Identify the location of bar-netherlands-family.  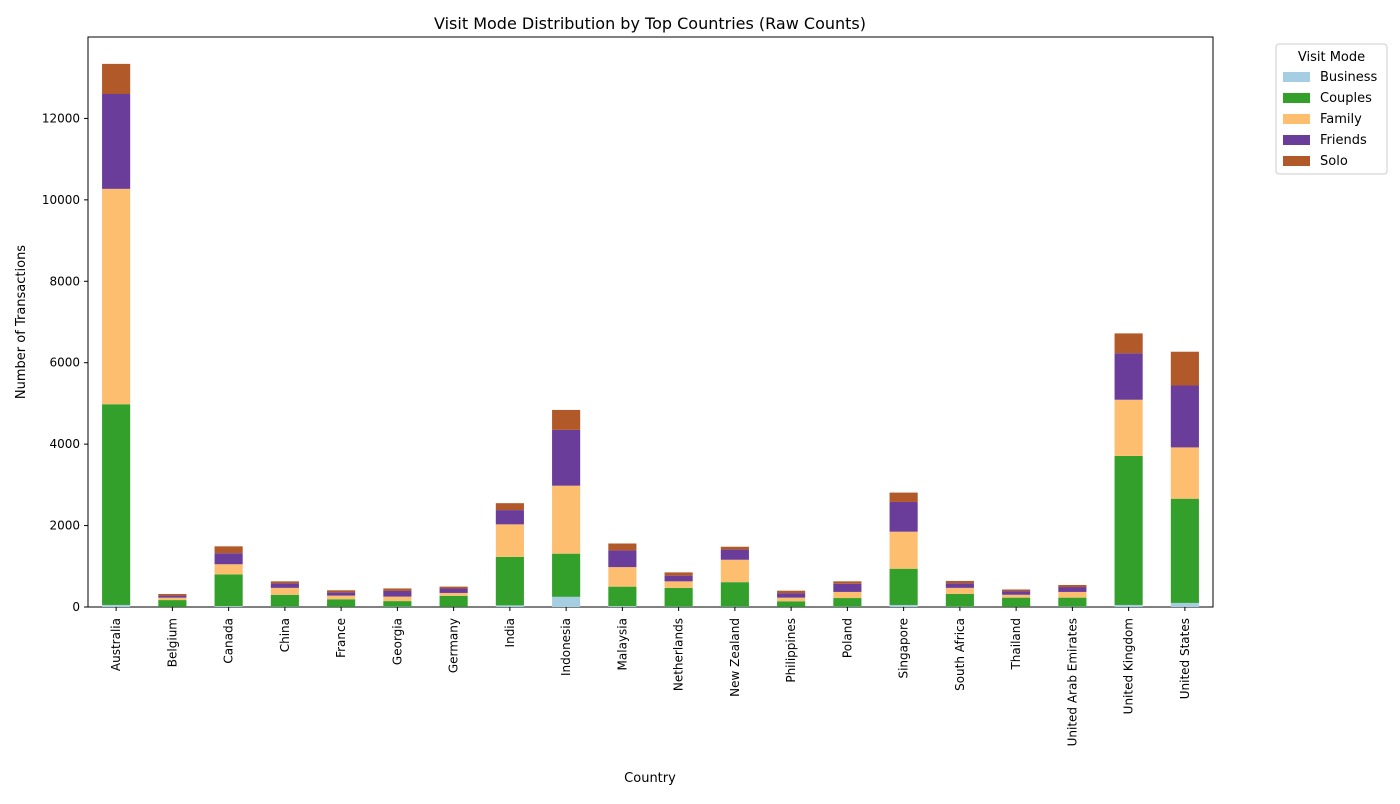
(679, 584).